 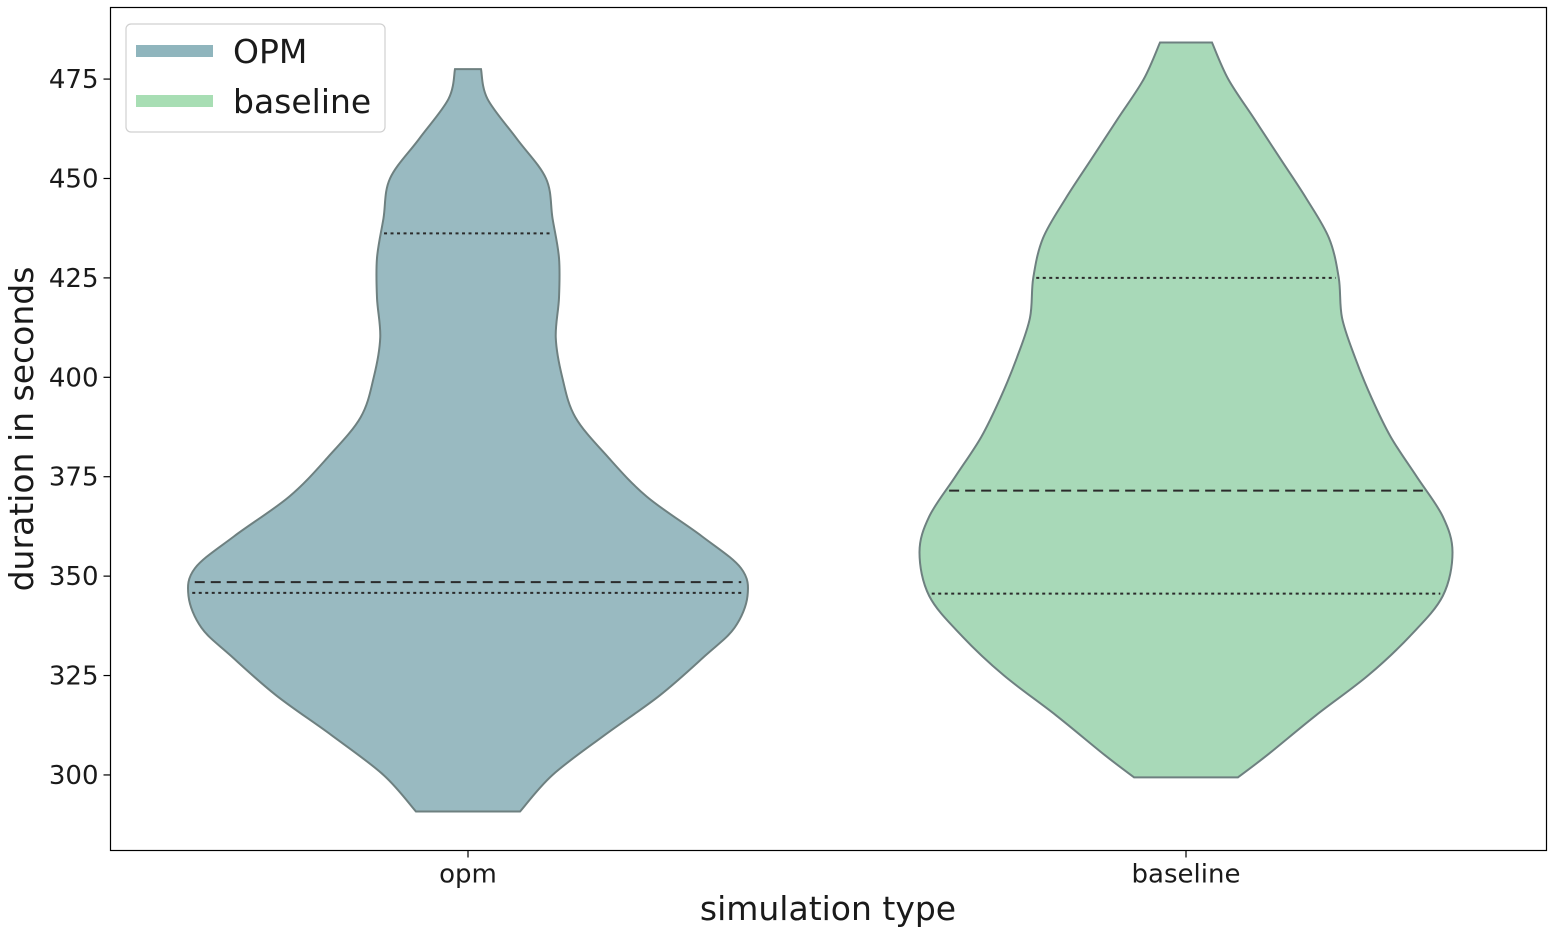 What do you see at coordinates (74, 80) in the screenshot?
I see `y-tick-label: 475` at bounding box center [74, 80].